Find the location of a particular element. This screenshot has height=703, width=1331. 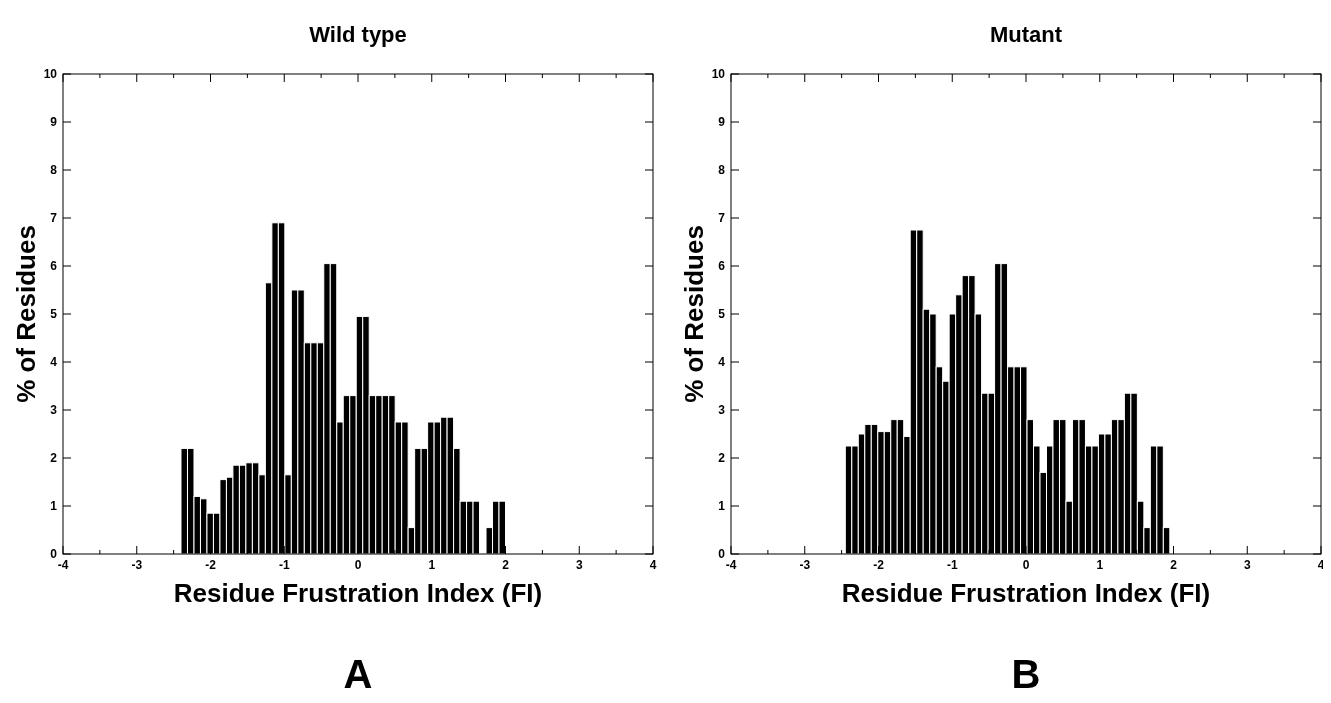

chart-title: Mutant is located at coordinates (1026, 34).